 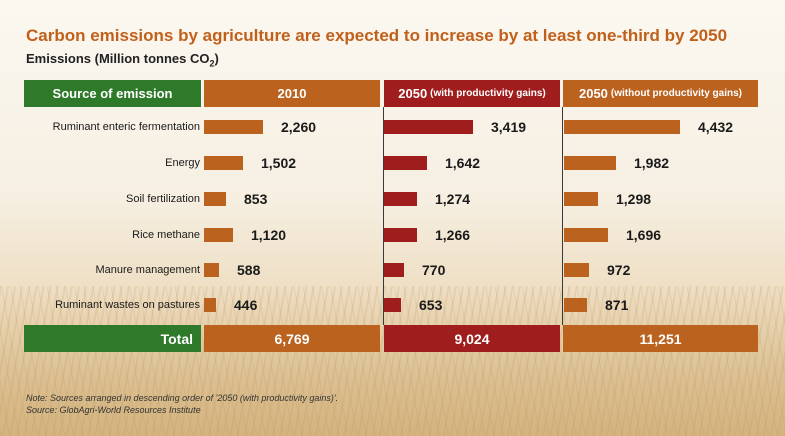 I want to click on value-label-2050-with-gains: 1,266, so click(x=453, y=235).